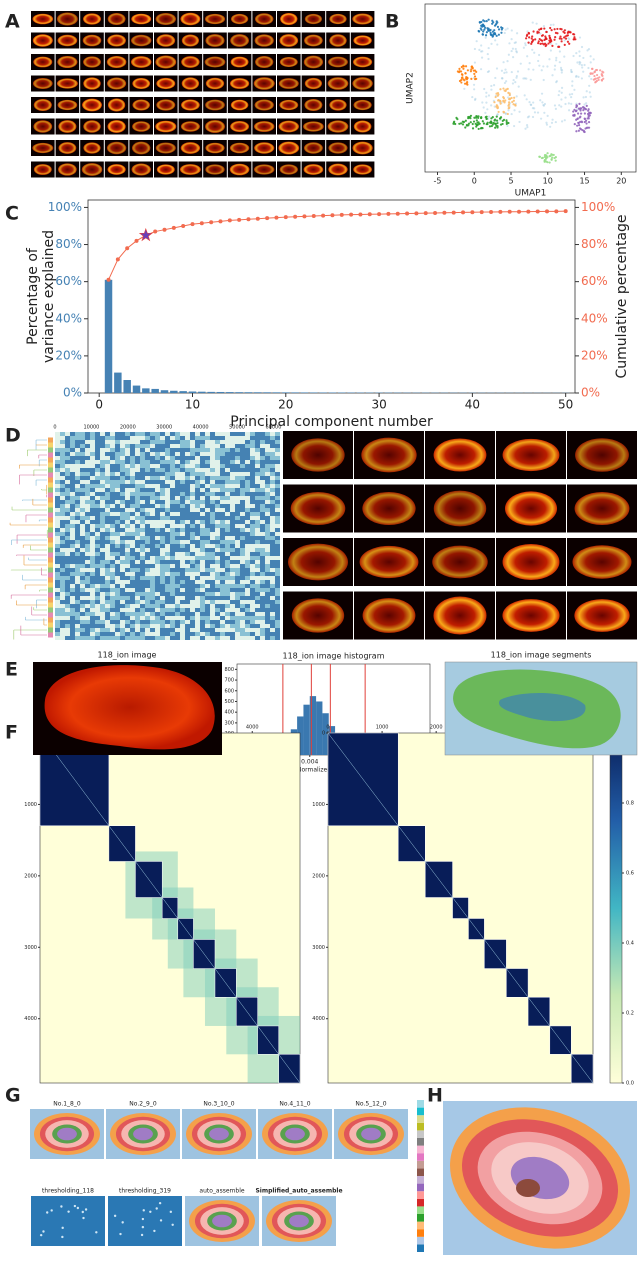 The height and width of the screenshot is (1263, 641). Describe the element at coordinates (219, 1134) in the screenshot. I see `segment-ring` at that location.